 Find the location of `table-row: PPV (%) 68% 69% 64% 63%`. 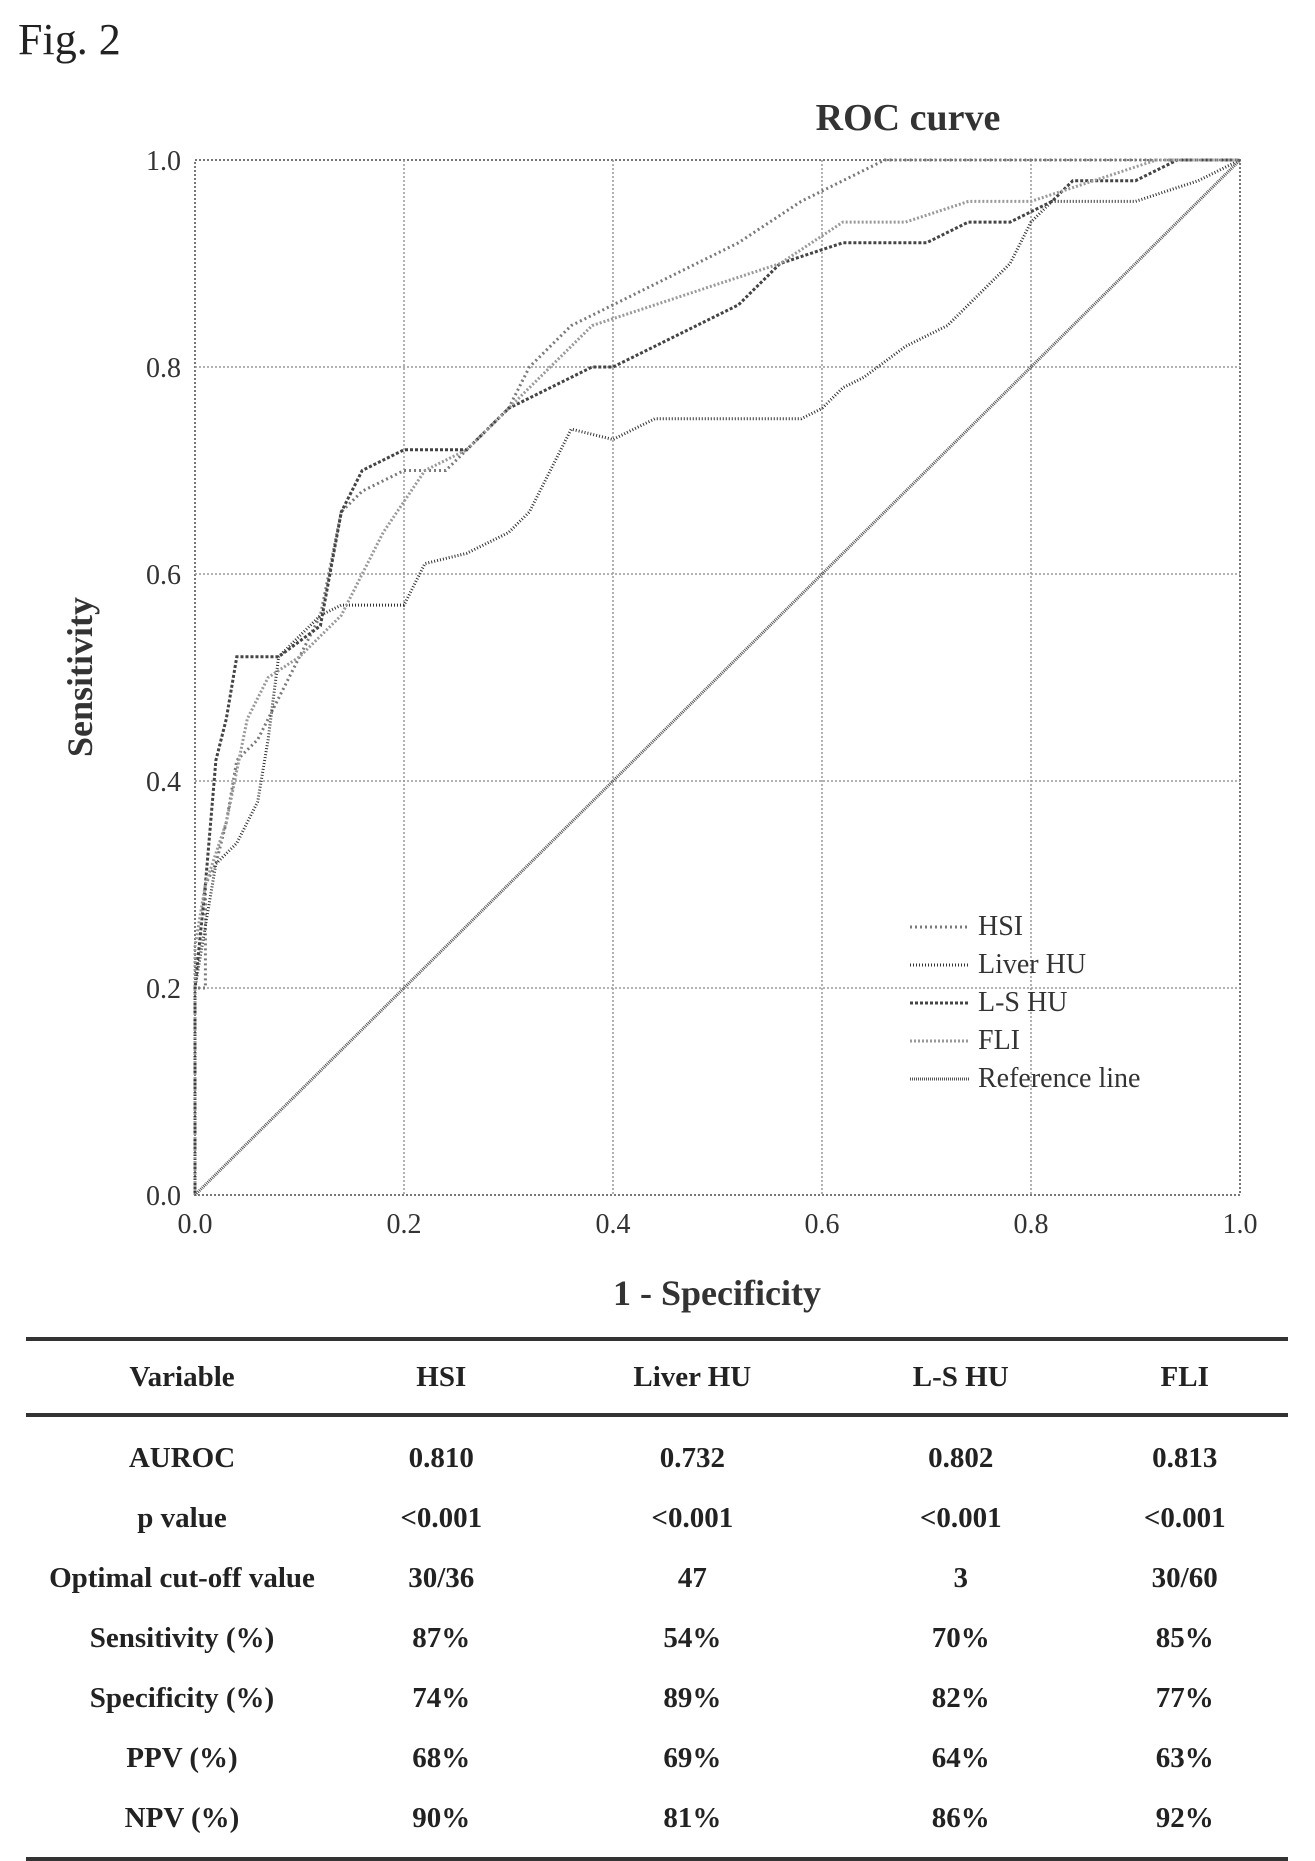

table-row: PPV (%) 68% 69% 64% 63% is located at coordinates (657, 1758).